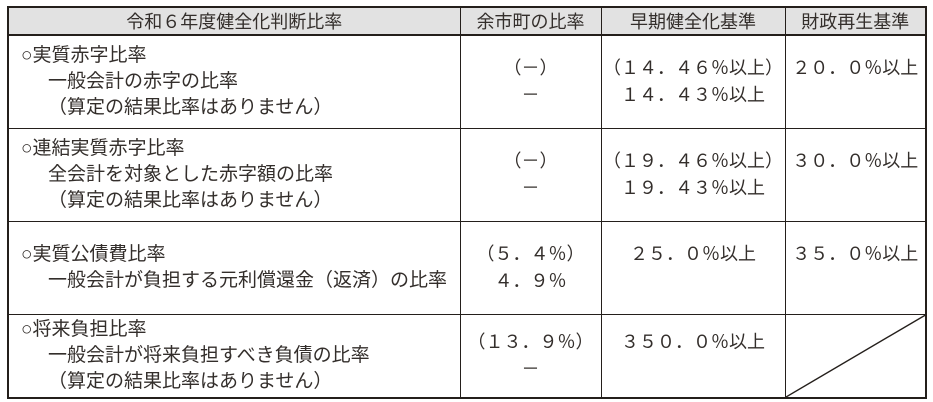  I want to click on cell-reconstruction-standard: ３５．０％以上, so click(855, 267).